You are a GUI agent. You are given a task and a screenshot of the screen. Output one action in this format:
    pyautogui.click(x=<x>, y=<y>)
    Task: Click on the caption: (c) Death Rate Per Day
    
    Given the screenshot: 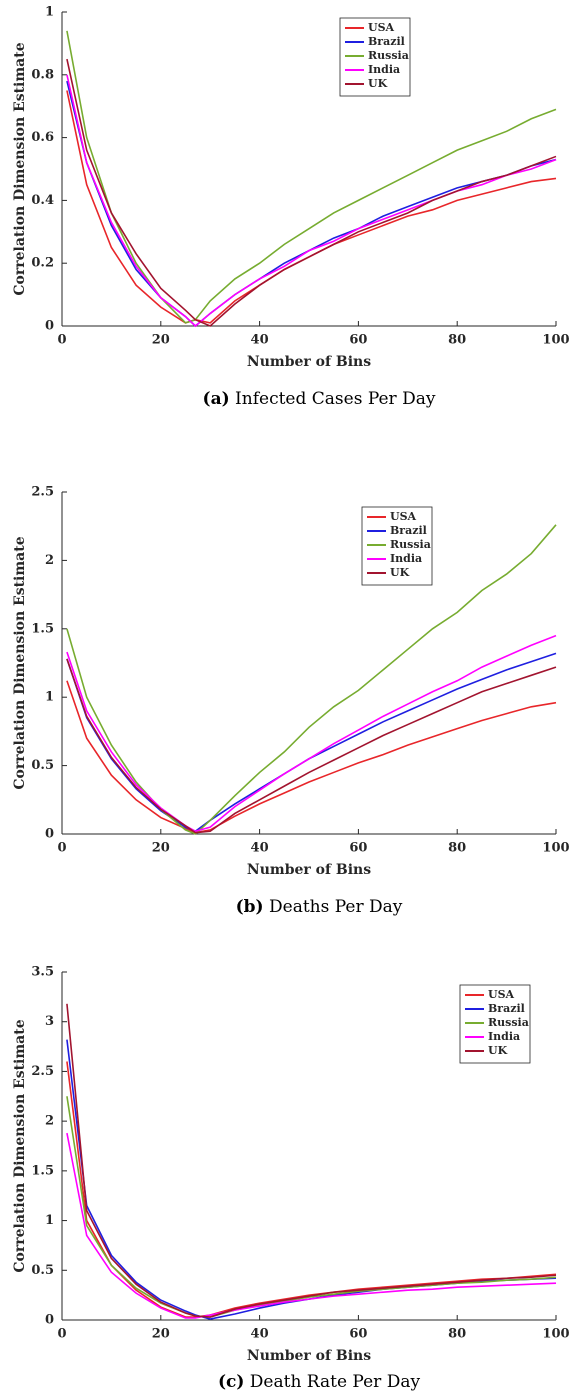 What is the action you would take?
    pyautogui.click(x=319, y=1382)
    